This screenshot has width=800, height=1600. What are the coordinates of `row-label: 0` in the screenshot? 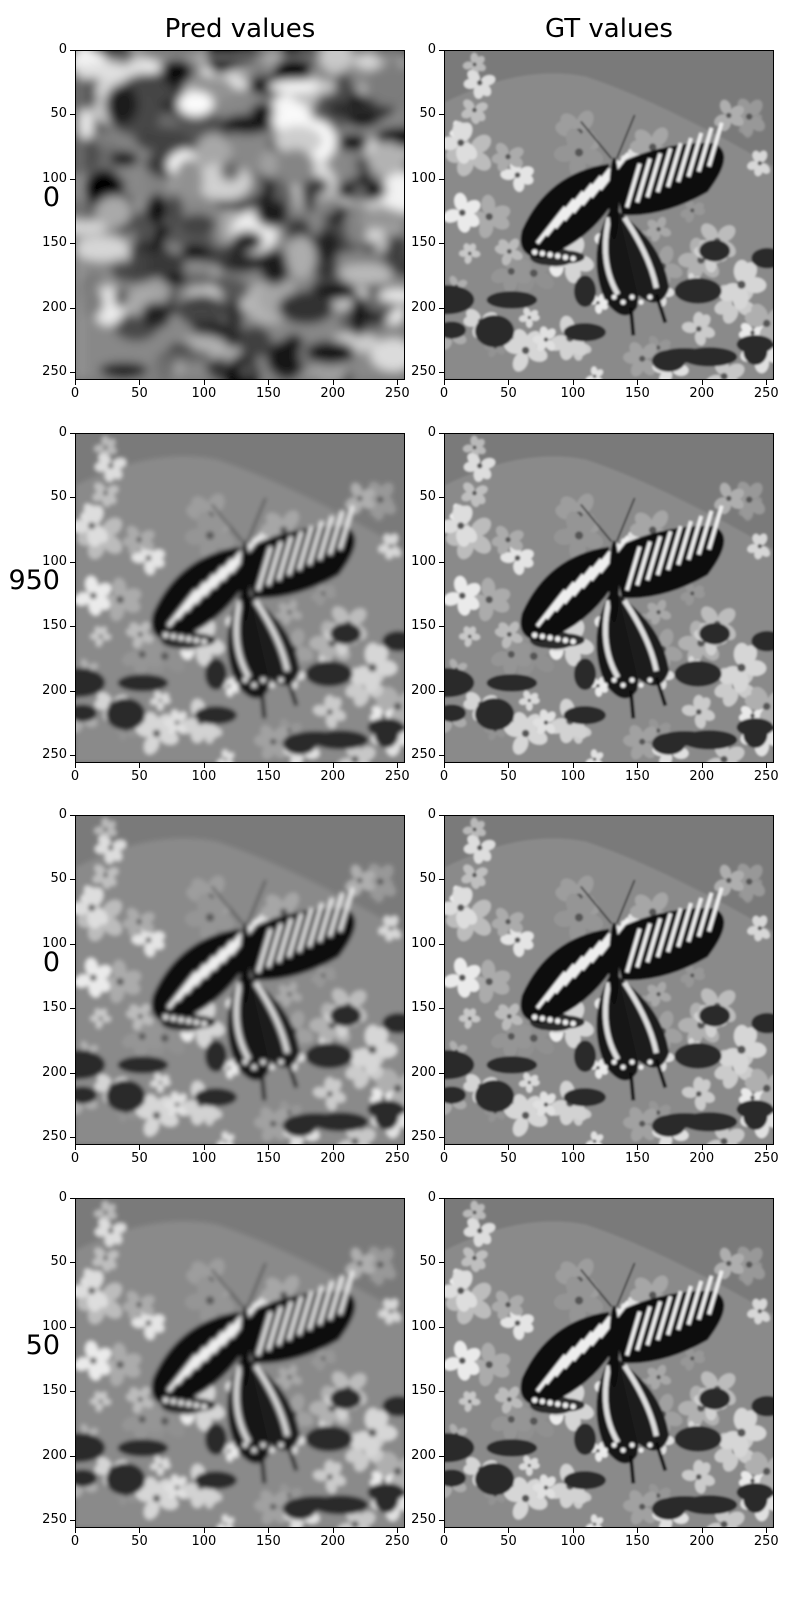 It's located at (51, 197).